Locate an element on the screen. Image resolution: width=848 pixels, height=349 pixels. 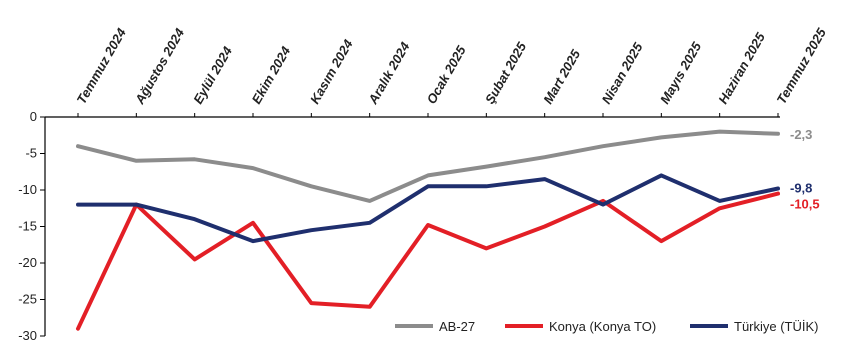
y-tick-label: 0 is located at coordinates (33, 116).